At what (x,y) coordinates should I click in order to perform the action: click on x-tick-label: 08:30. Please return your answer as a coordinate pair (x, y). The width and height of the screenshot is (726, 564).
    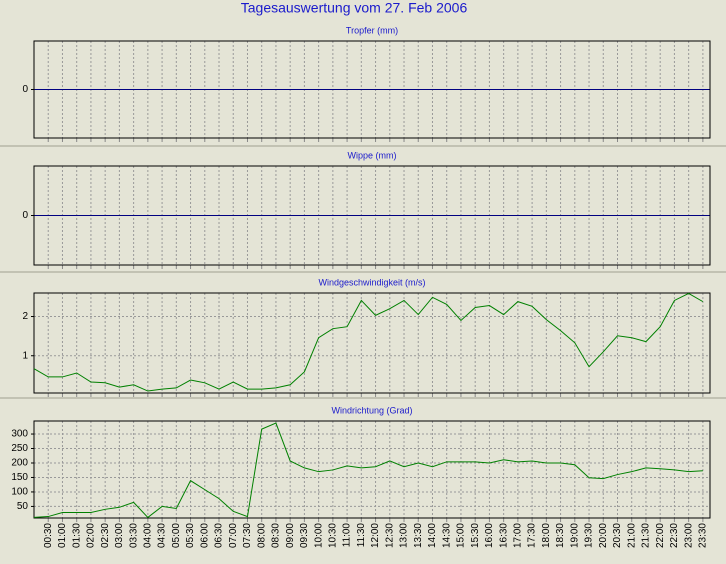
    Looking at the image, I should click on (276, 535).